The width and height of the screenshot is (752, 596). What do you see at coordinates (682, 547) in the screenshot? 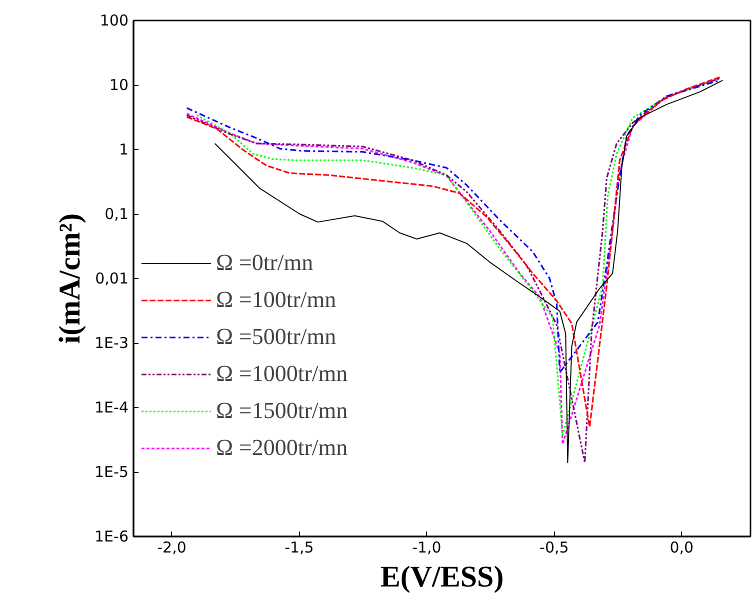
I see `x-tick-label: 0,0` at bounding box center [682, 547].